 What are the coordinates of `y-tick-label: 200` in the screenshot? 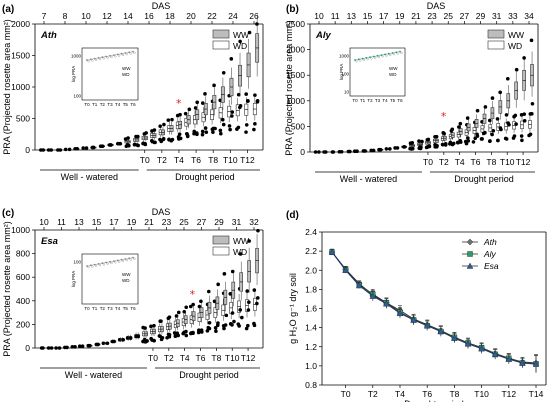 It's located at (23, 324).